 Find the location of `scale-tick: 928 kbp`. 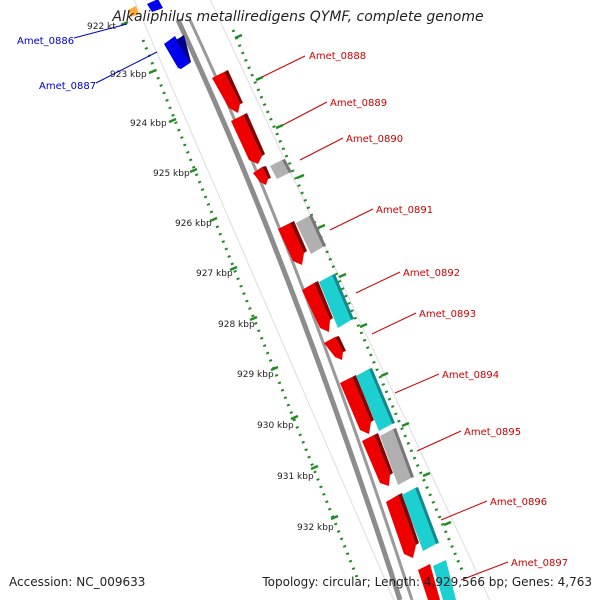

scale-tick: 928 kbp is located at coordinates (238, 322).